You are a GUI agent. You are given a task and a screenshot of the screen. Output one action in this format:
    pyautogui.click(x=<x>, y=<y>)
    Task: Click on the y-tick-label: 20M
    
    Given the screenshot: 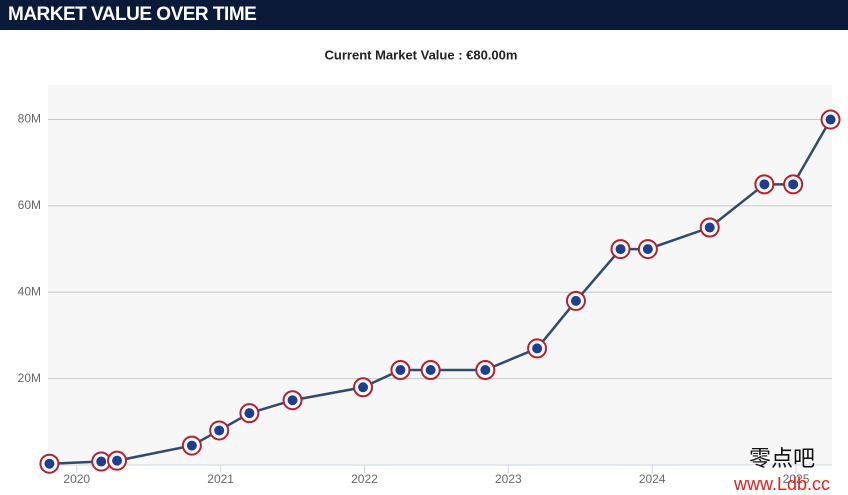 What is the action you would take?
    pyautogui.click(x=29, y=378)
    